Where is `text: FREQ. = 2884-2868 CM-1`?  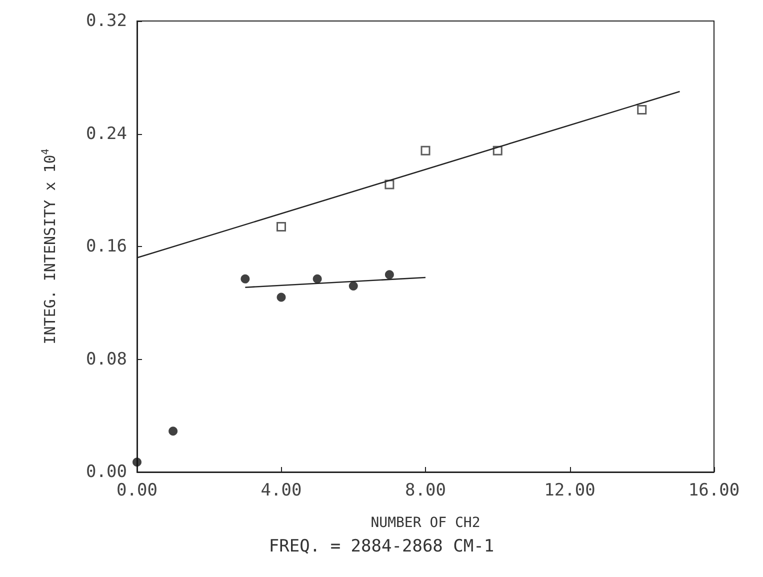 text: FREQ. = 2884-2868 CM-1 is located at coordinates (381, 546).